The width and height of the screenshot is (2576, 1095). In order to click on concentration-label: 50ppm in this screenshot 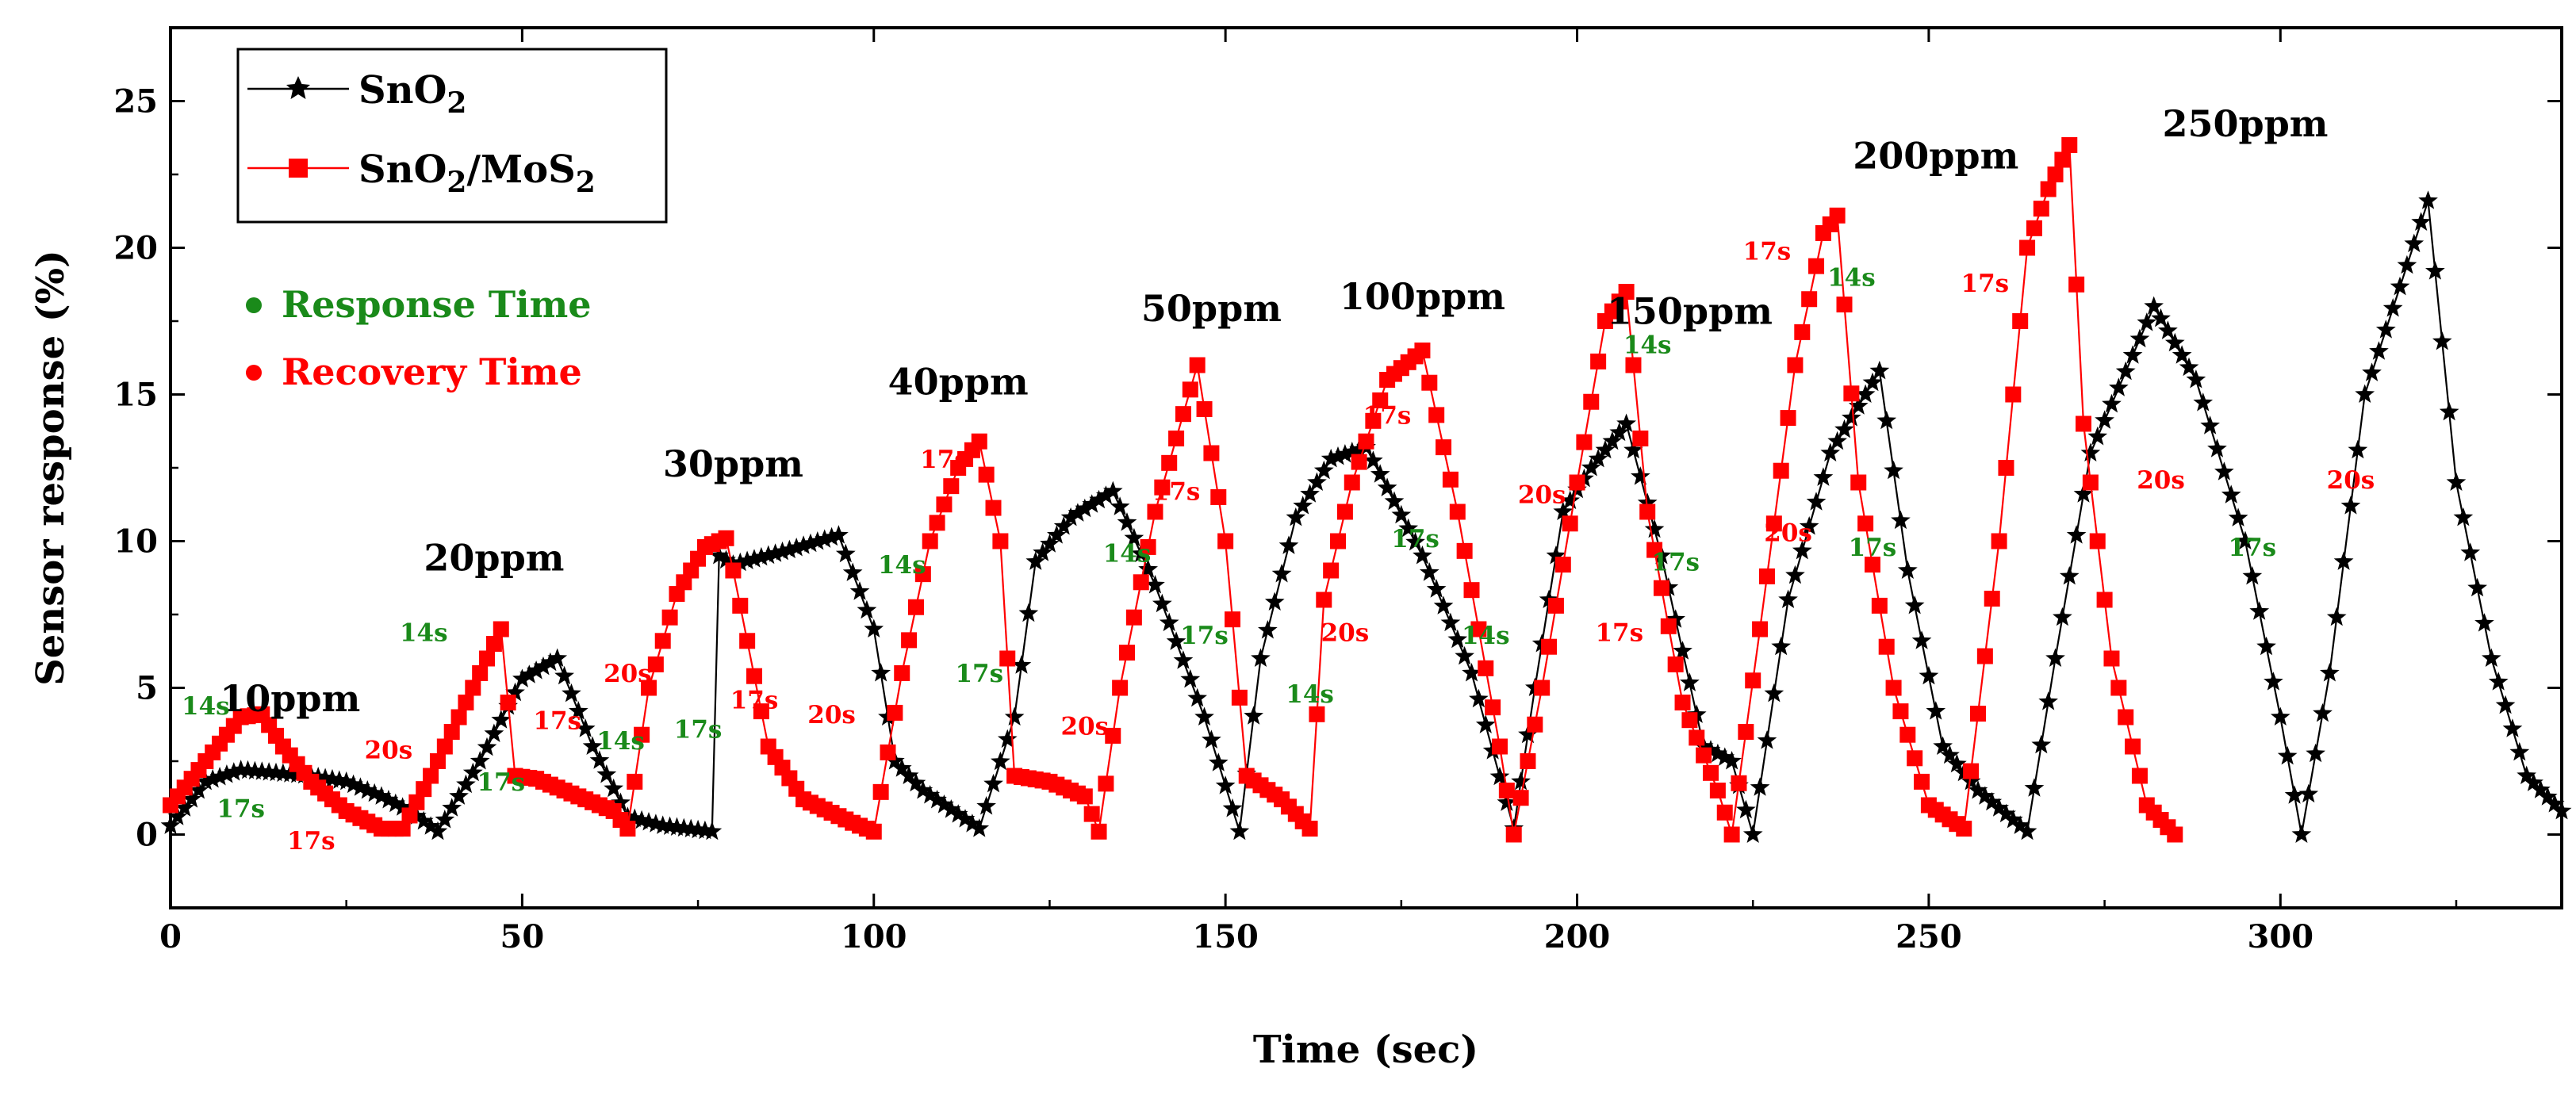, I will do `click(1212, 308)`.